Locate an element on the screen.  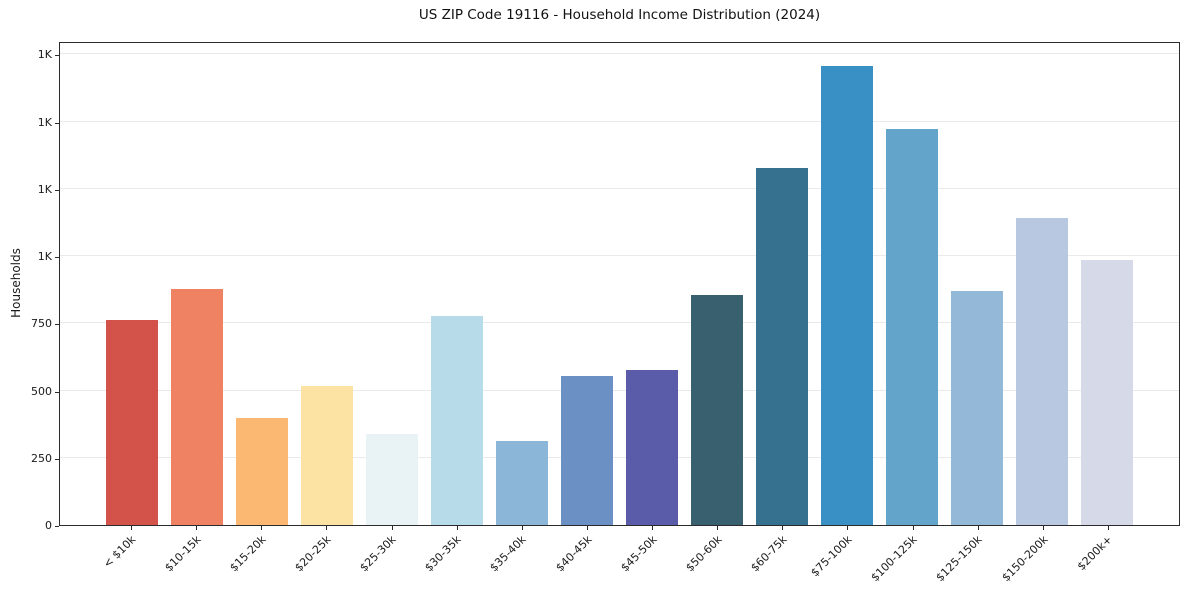
y-tick-label: 750 is located at coordinates (41, 324).